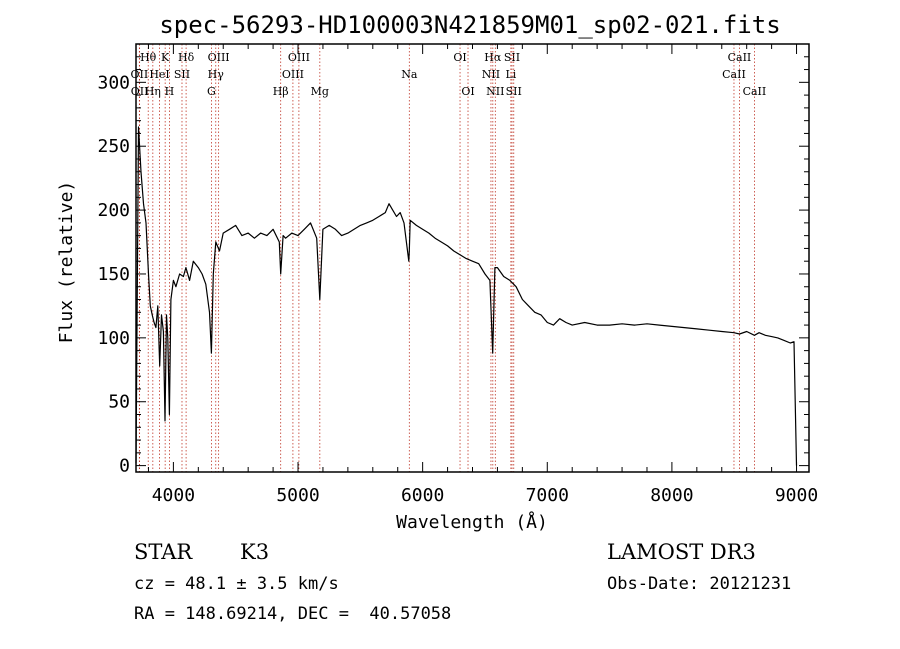 This screenshot has width=900, height=649. What do you see at coordinates (163, 552) in the screenshot?
I see `object-class: STAR` at bounding box center [163, 552].